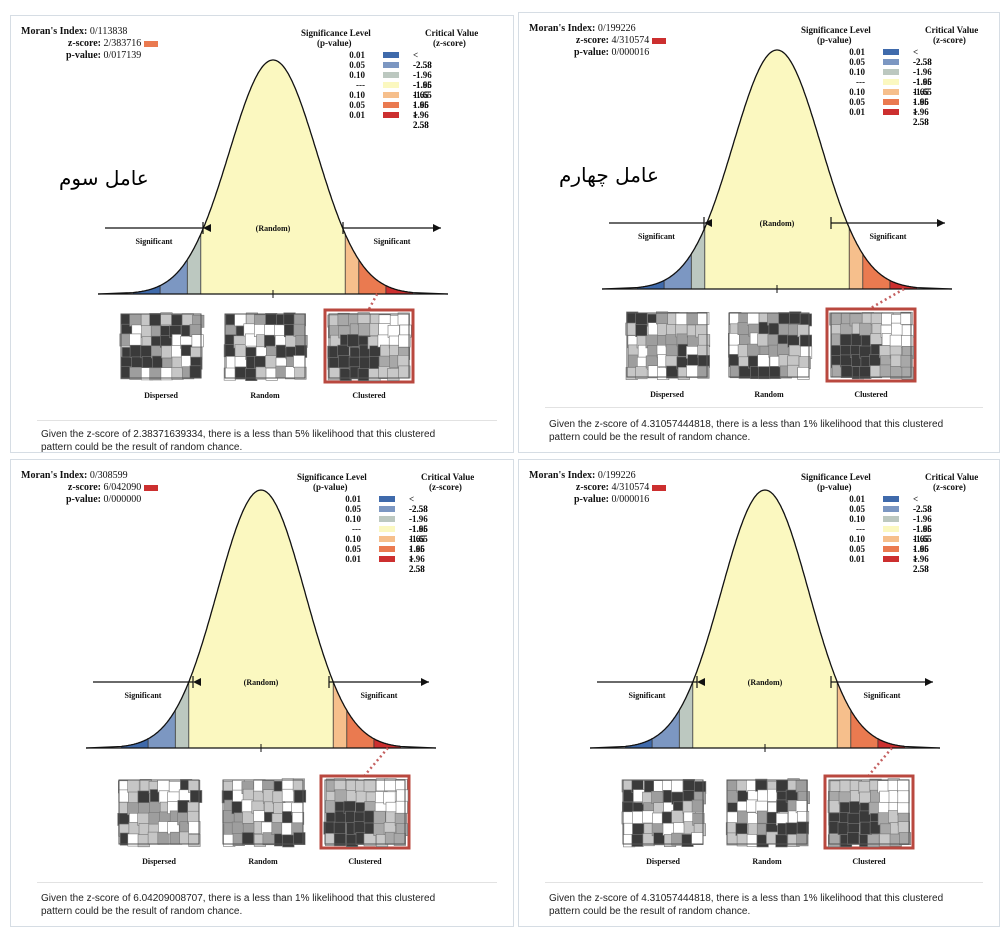  What do you see at coordinates (630, 499) in the screenshot?
I see `p-value-value: 0/000016` at bounding box center [630, 499].